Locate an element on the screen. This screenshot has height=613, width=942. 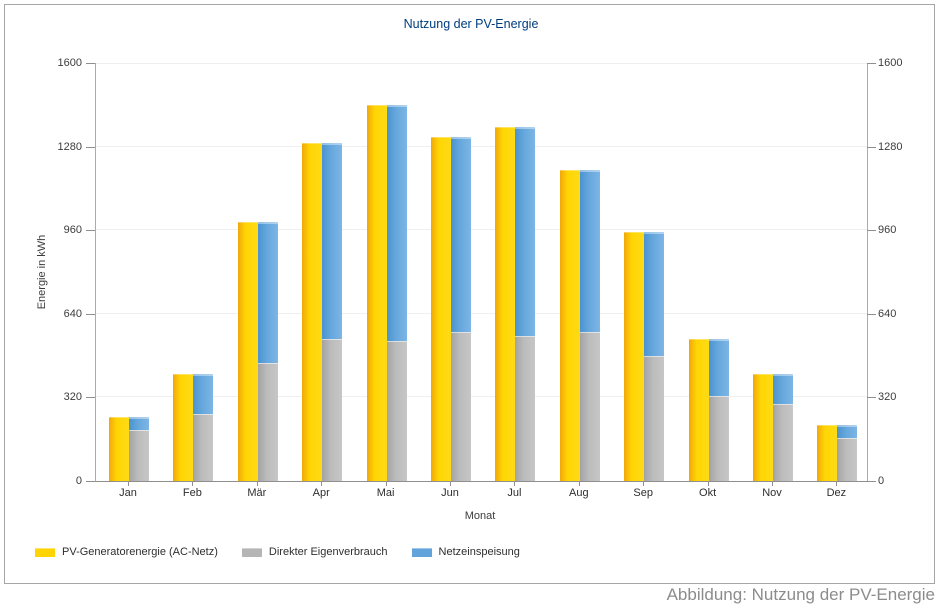
bar-pv-generator-jul is located at coordinates (505, 304).